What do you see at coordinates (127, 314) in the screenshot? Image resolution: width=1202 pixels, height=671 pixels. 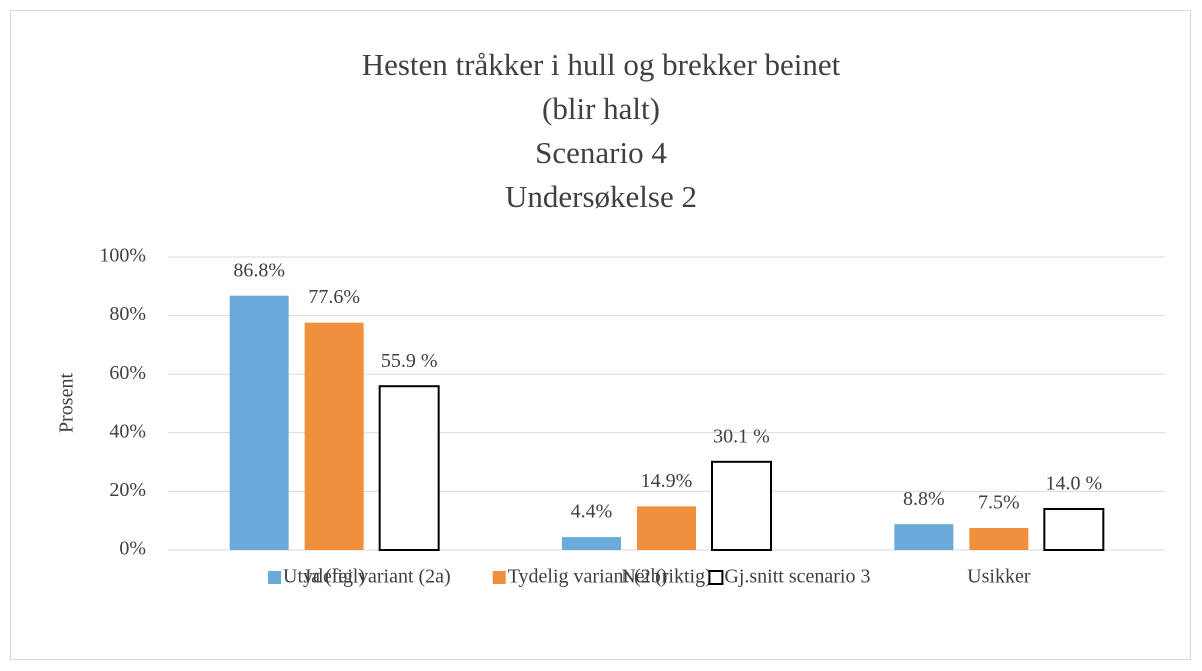 I see `y-tick-label: 80%` at bounding box center [127, 314].